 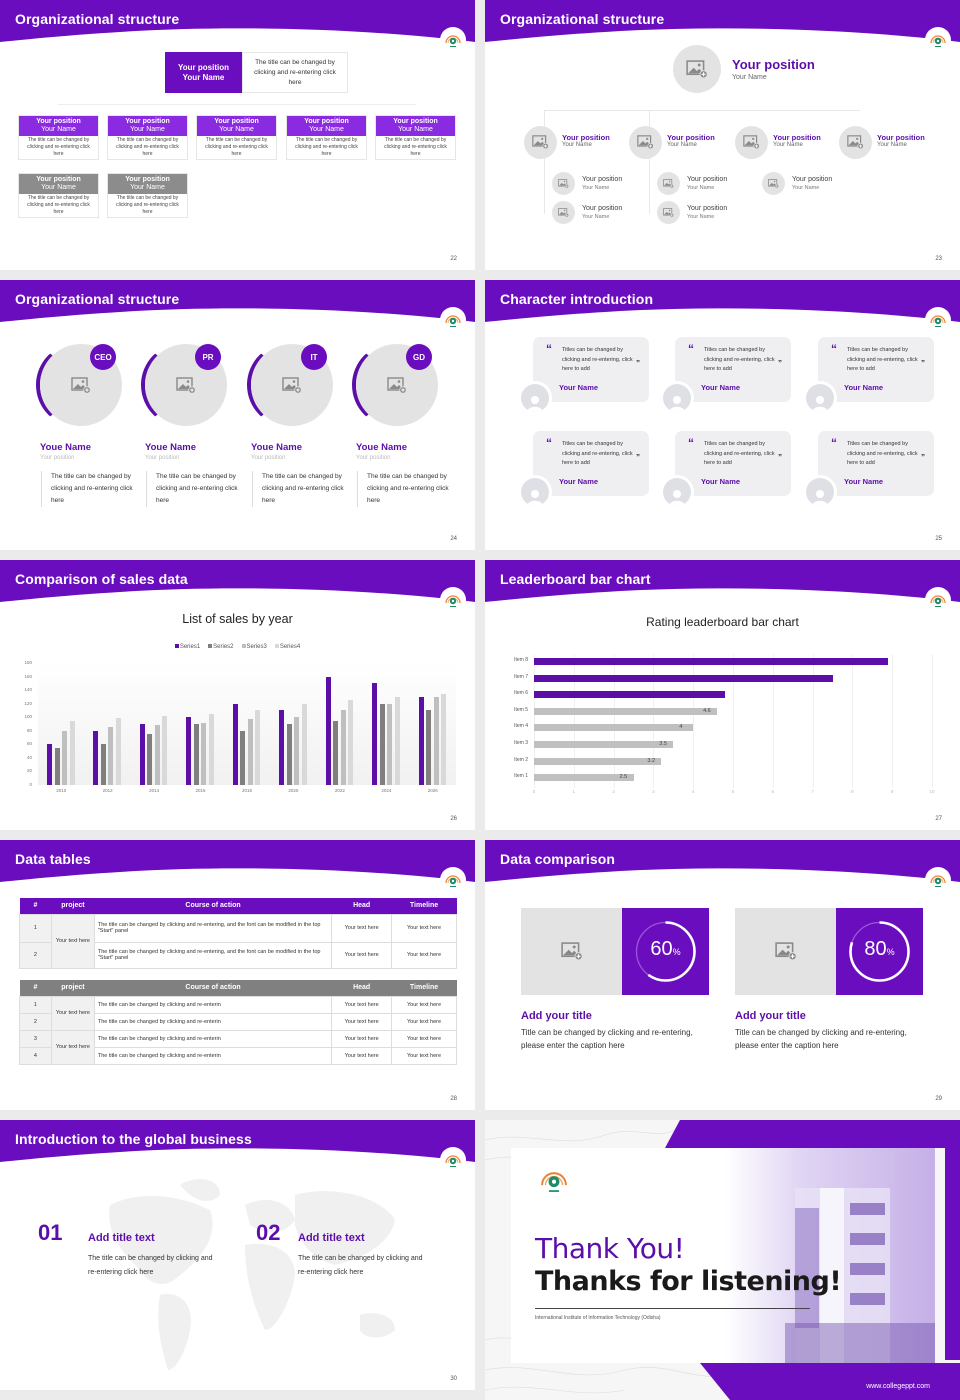 What do you see at coordinates (453, 40) in the screenshot?
I see `institute-logo-icon` at bounding box center [453, 40].